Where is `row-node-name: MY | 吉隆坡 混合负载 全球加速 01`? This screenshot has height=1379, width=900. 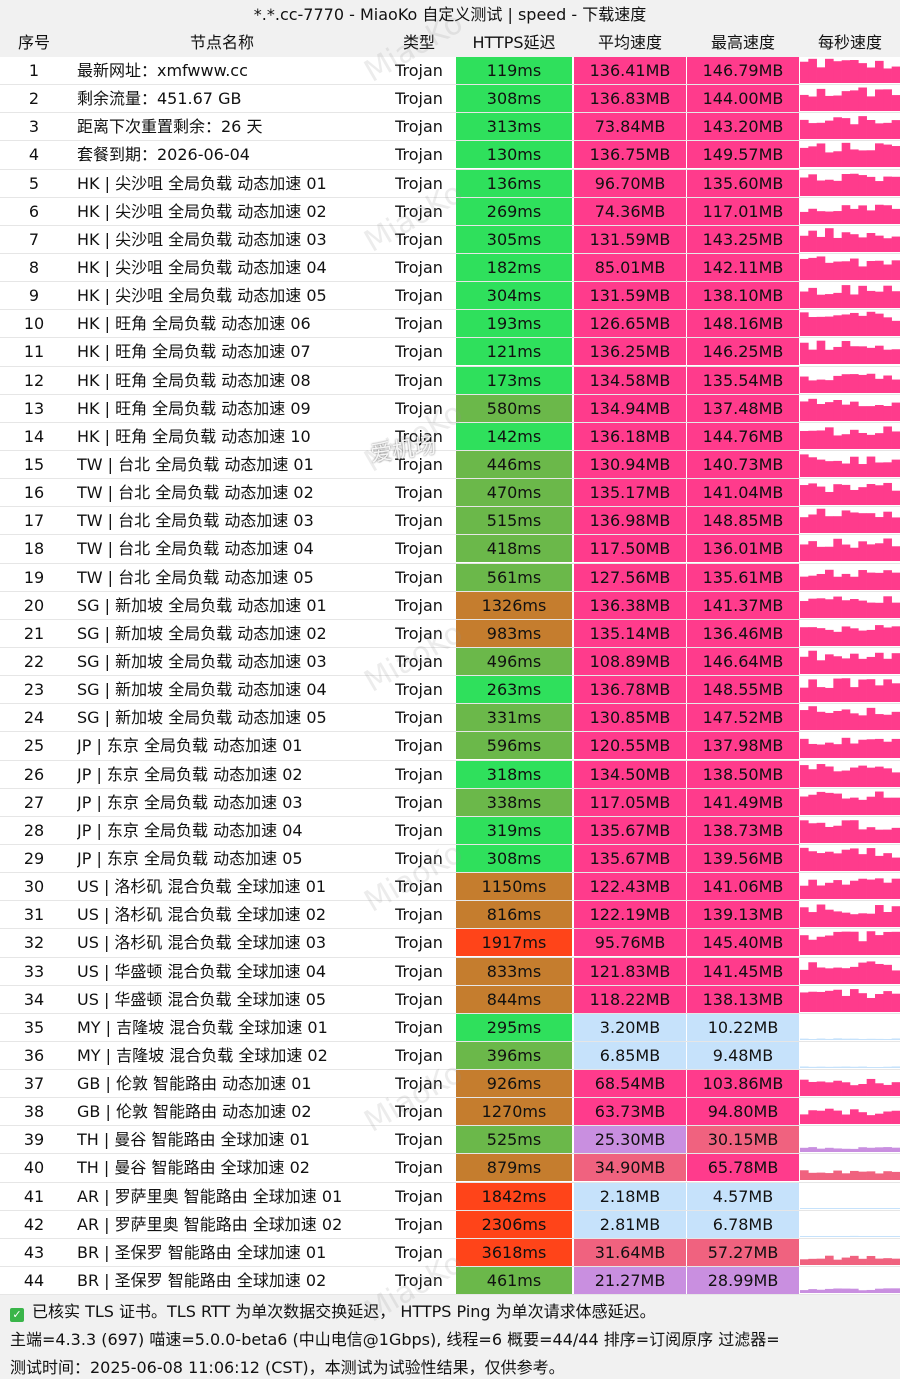
row-node-name: MY | 吉隆坡 混合负载 全球加速 01 is located at coordinates (202, 1027).